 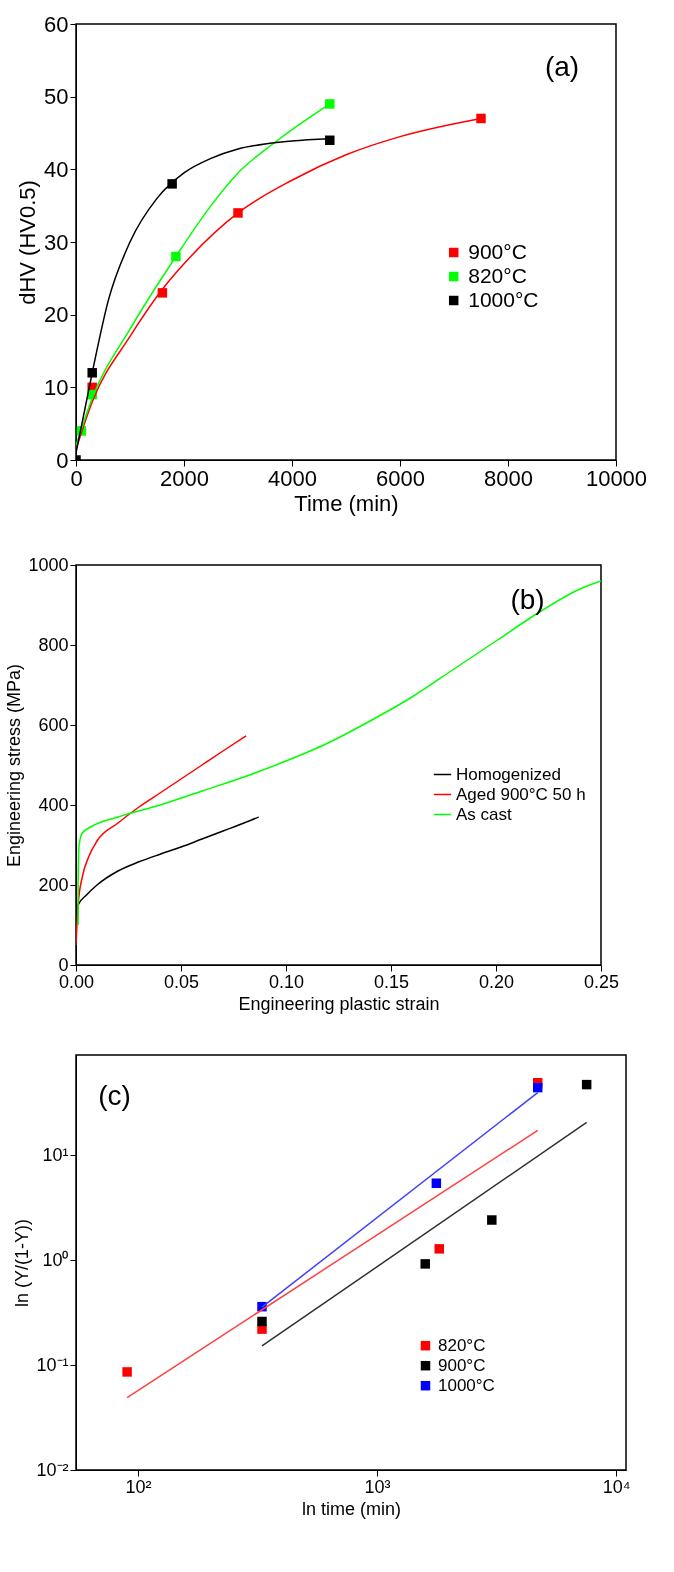 I want to click on x-tick-label: 10000, so click(x=616, y=478).